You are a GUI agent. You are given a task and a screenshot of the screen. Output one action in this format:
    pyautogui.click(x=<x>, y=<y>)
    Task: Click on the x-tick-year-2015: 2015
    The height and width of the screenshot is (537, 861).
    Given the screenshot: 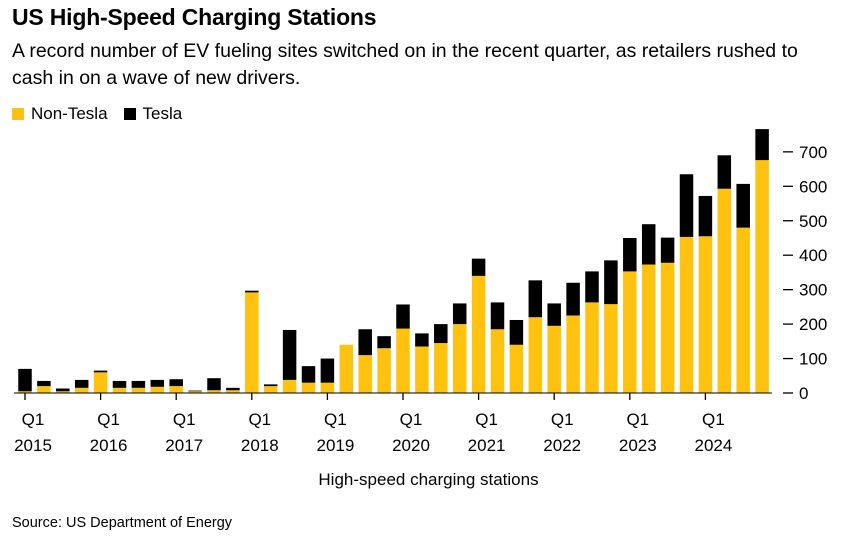 What is the action you would take?
    pyautogui.click(x=33, y=445)
    